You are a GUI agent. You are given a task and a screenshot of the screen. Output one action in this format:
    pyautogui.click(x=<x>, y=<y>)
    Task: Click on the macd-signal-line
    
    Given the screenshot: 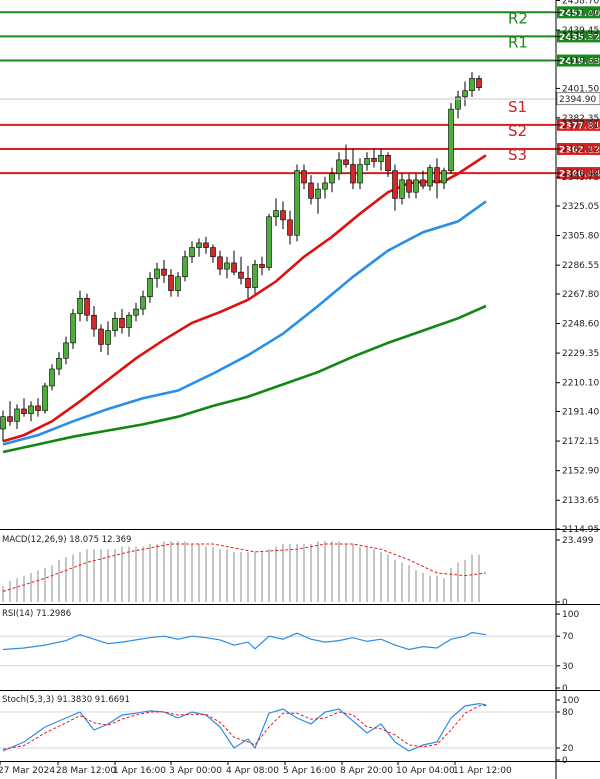 What is the action you would take?
    pyautogui.click(x=244, y=567)
    